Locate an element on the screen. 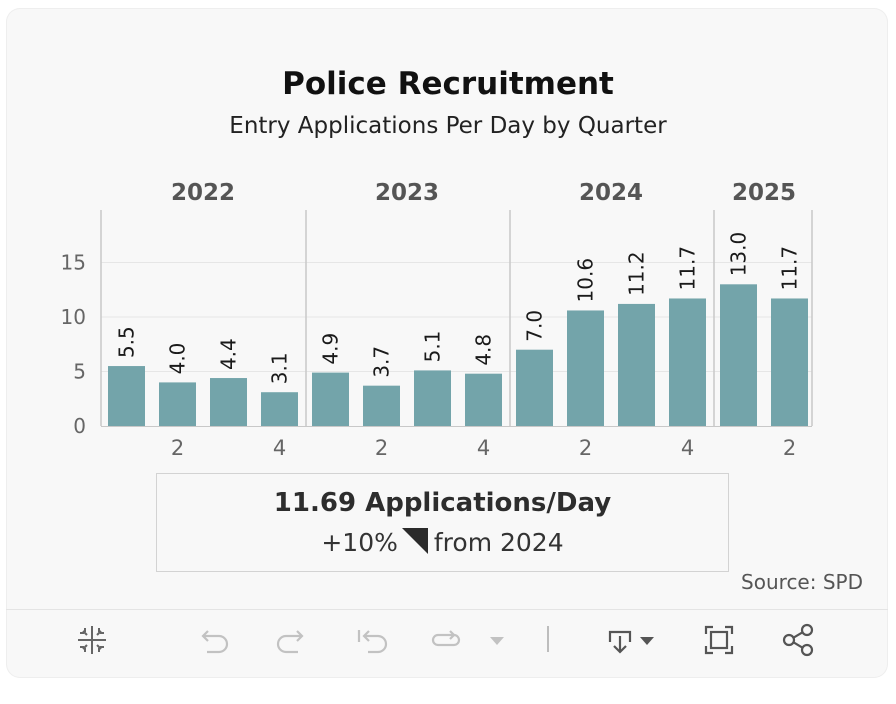 This screenshot has height=704, width=896. redo-icon is located at coordinates (292, 640).